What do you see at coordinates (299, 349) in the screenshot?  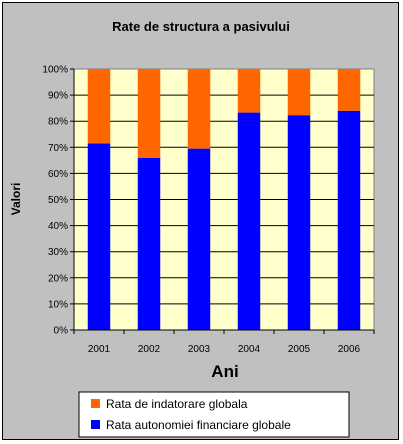 I see `x-tick-label: 2005` at bounding box center [299, 349].